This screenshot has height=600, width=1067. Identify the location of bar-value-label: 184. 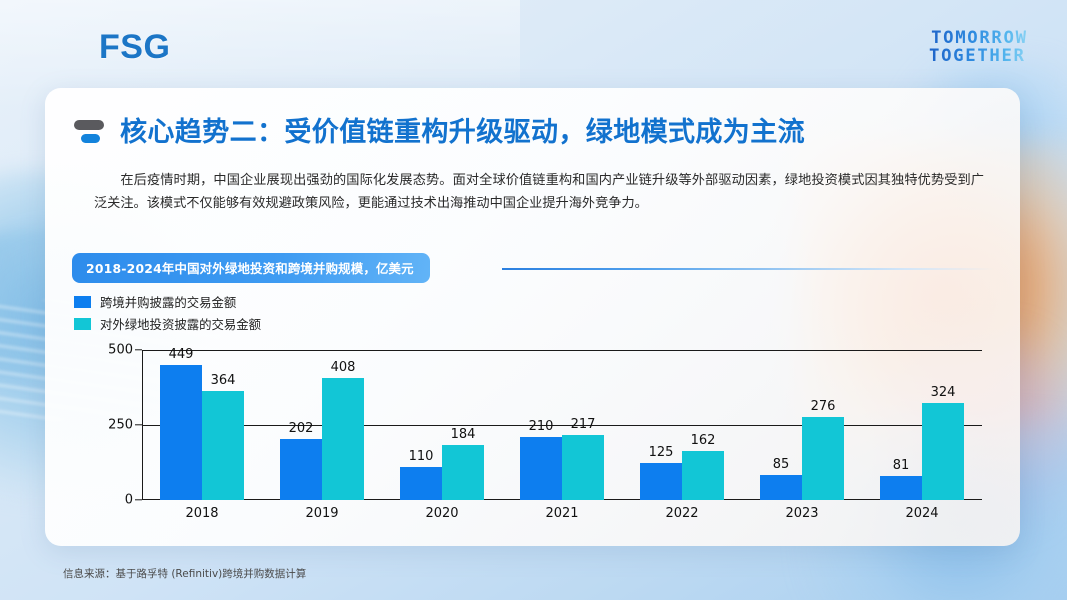
(463, 434).